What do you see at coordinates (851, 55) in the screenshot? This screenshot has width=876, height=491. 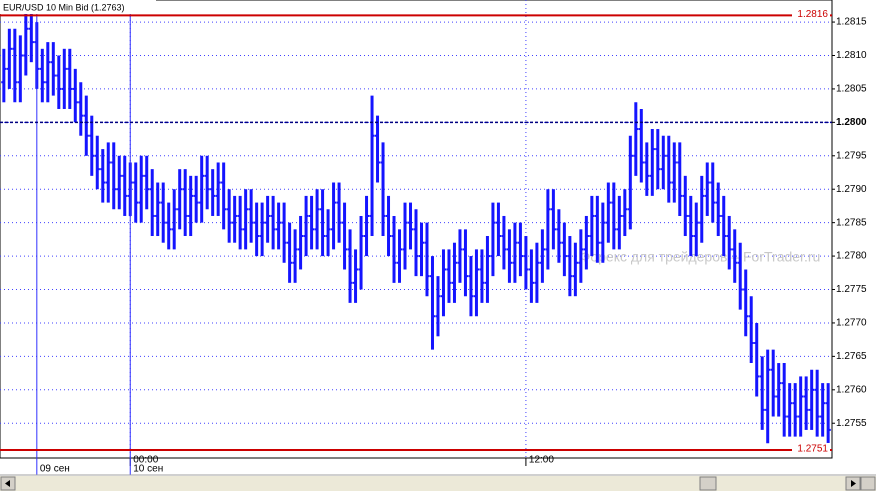 I see `y-tick-label: 1.2810` at bounding box center [851, 55].